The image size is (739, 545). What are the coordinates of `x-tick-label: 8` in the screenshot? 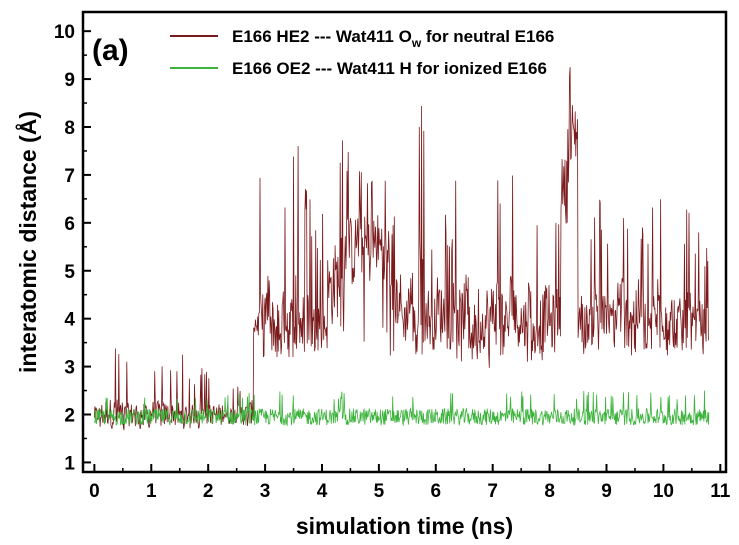 It's located at (549, 491).